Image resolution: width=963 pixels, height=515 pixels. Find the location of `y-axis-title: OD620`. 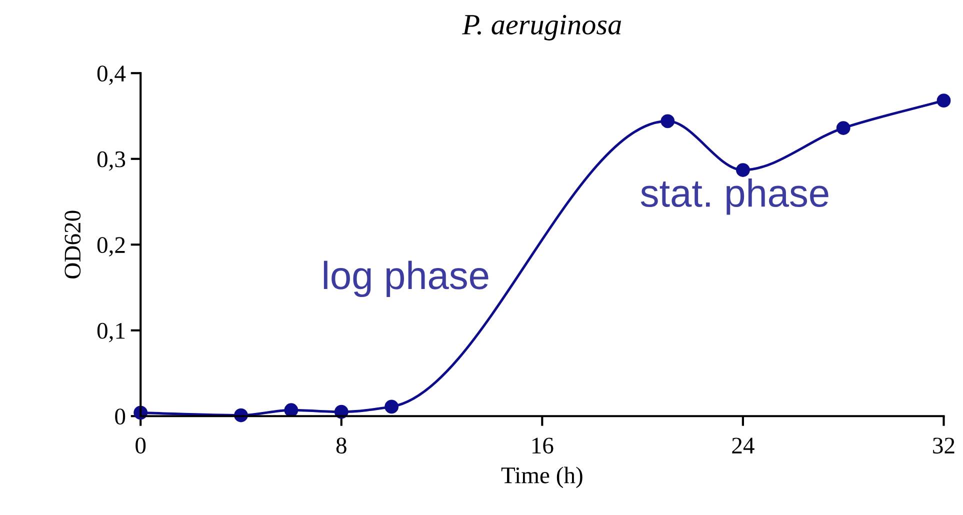

y-axis-title: OD620 is located at coordinates (72, 244).